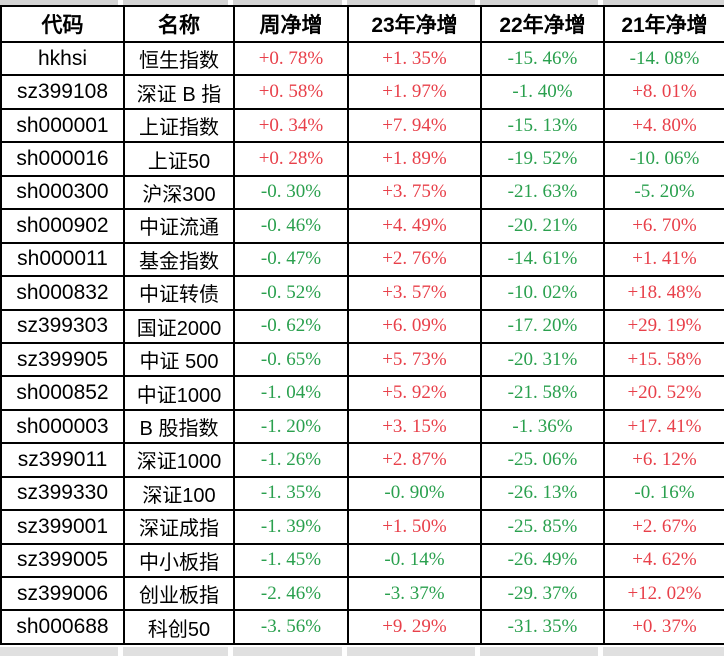 The image size is (724, 656). Describe the element at coordinates (542, 627) in the screenshot. I see `cell-y22-change: -31. 35%` at that location.